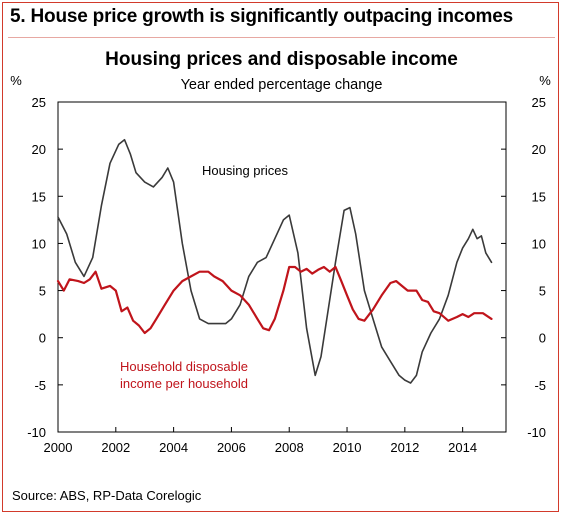  Describe the element at coordinates (281, 59) in the screenshot. I see `chart-title: Housing prices and disposable income` at that location.